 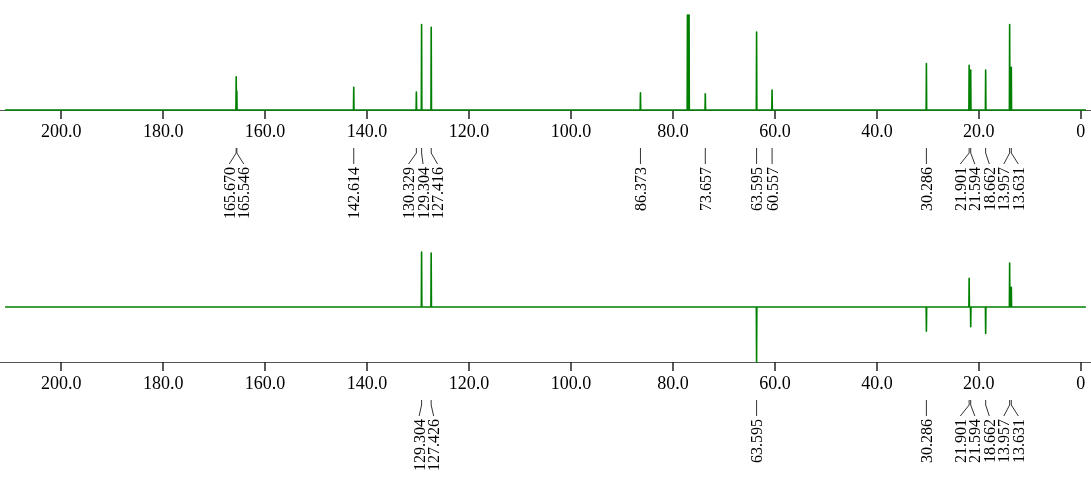 What do you see at coordinates (419, 445) in the screenshot?
I see `annotation: 129.304` at bounding box center [419, 445].